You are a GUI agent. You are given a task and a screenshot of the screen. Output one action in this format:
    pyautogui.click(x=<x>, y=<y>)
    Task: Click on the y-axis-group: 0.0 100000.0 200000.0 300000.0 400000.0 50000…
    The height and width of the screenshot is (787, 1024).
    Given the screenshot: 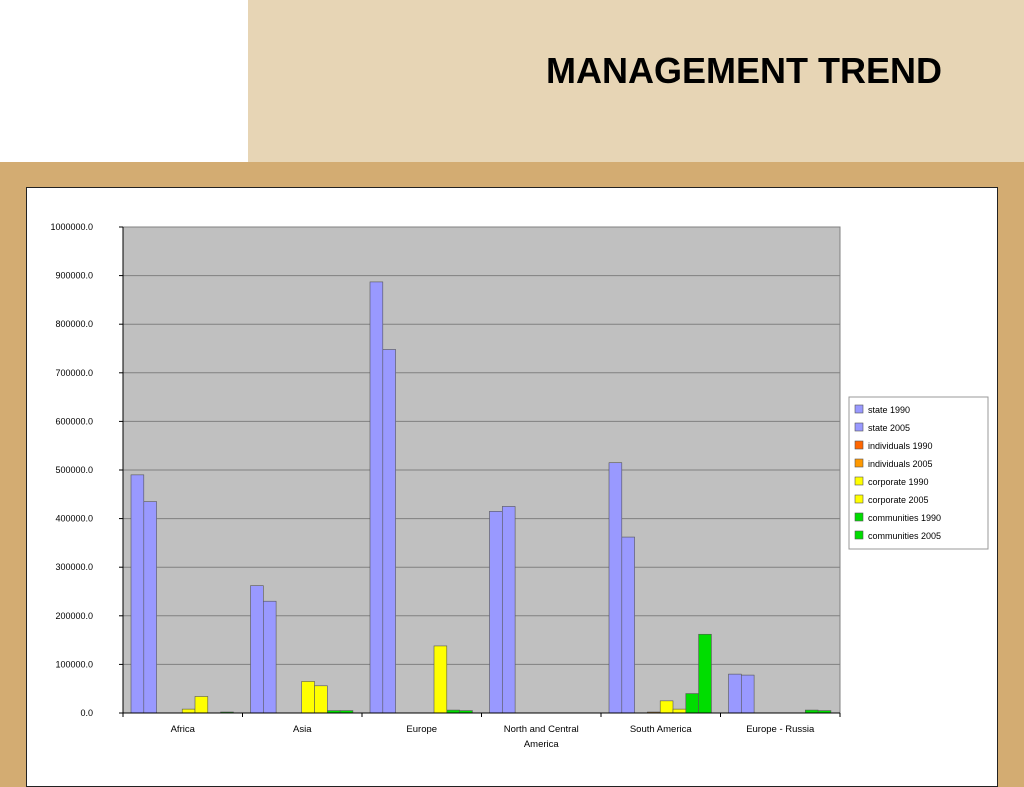 What is the action you would take?
    pyautogui.click(x=87, y=470)
    